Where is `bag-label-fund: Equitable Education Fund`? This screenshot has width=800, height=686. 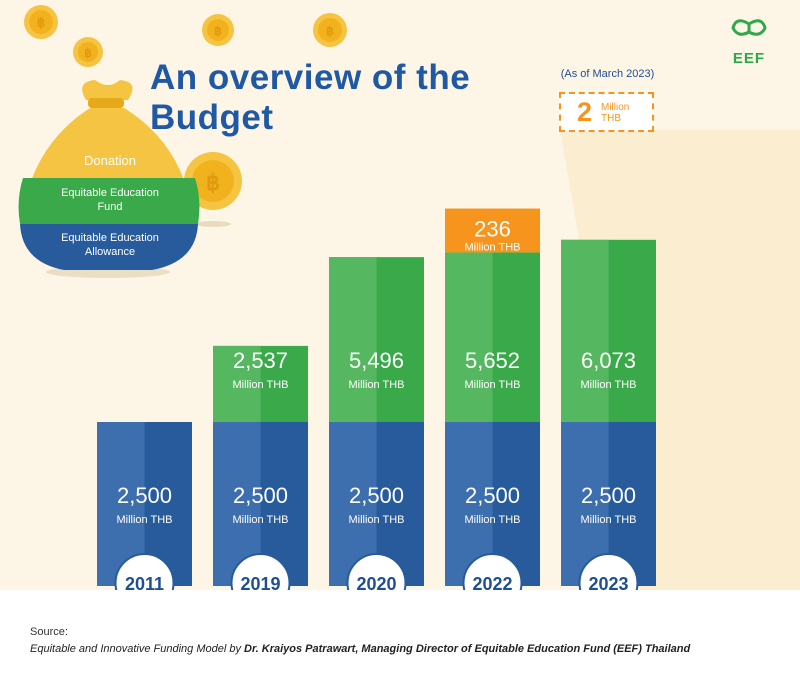 bag-label-fund: Equitable Education Fund is located at coordinates (110, 200).